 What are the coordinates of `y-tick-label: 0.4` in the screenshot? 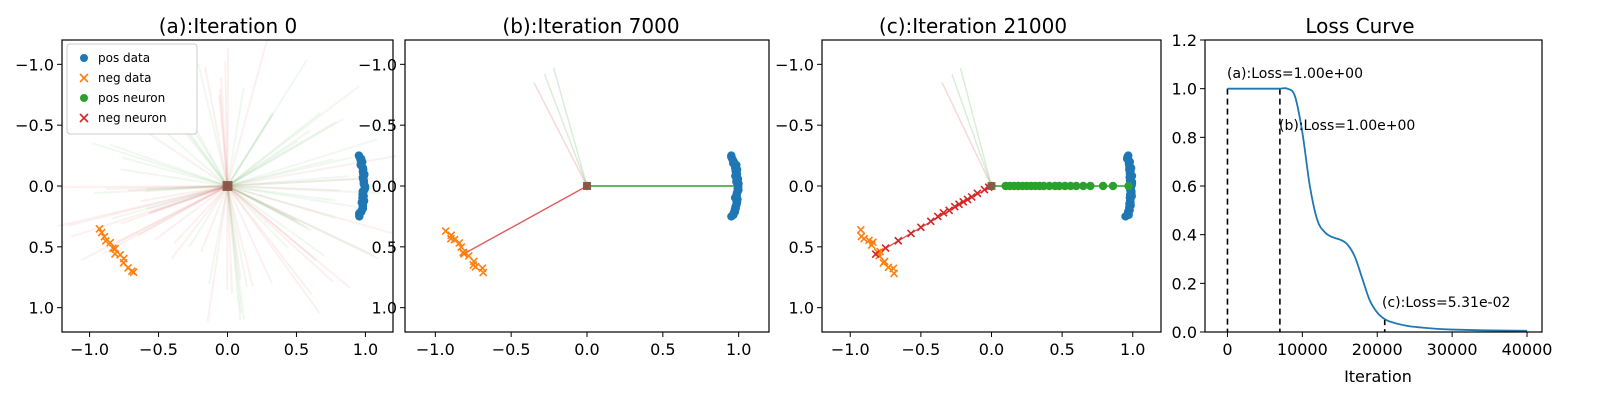 It's located at (1184, 235).